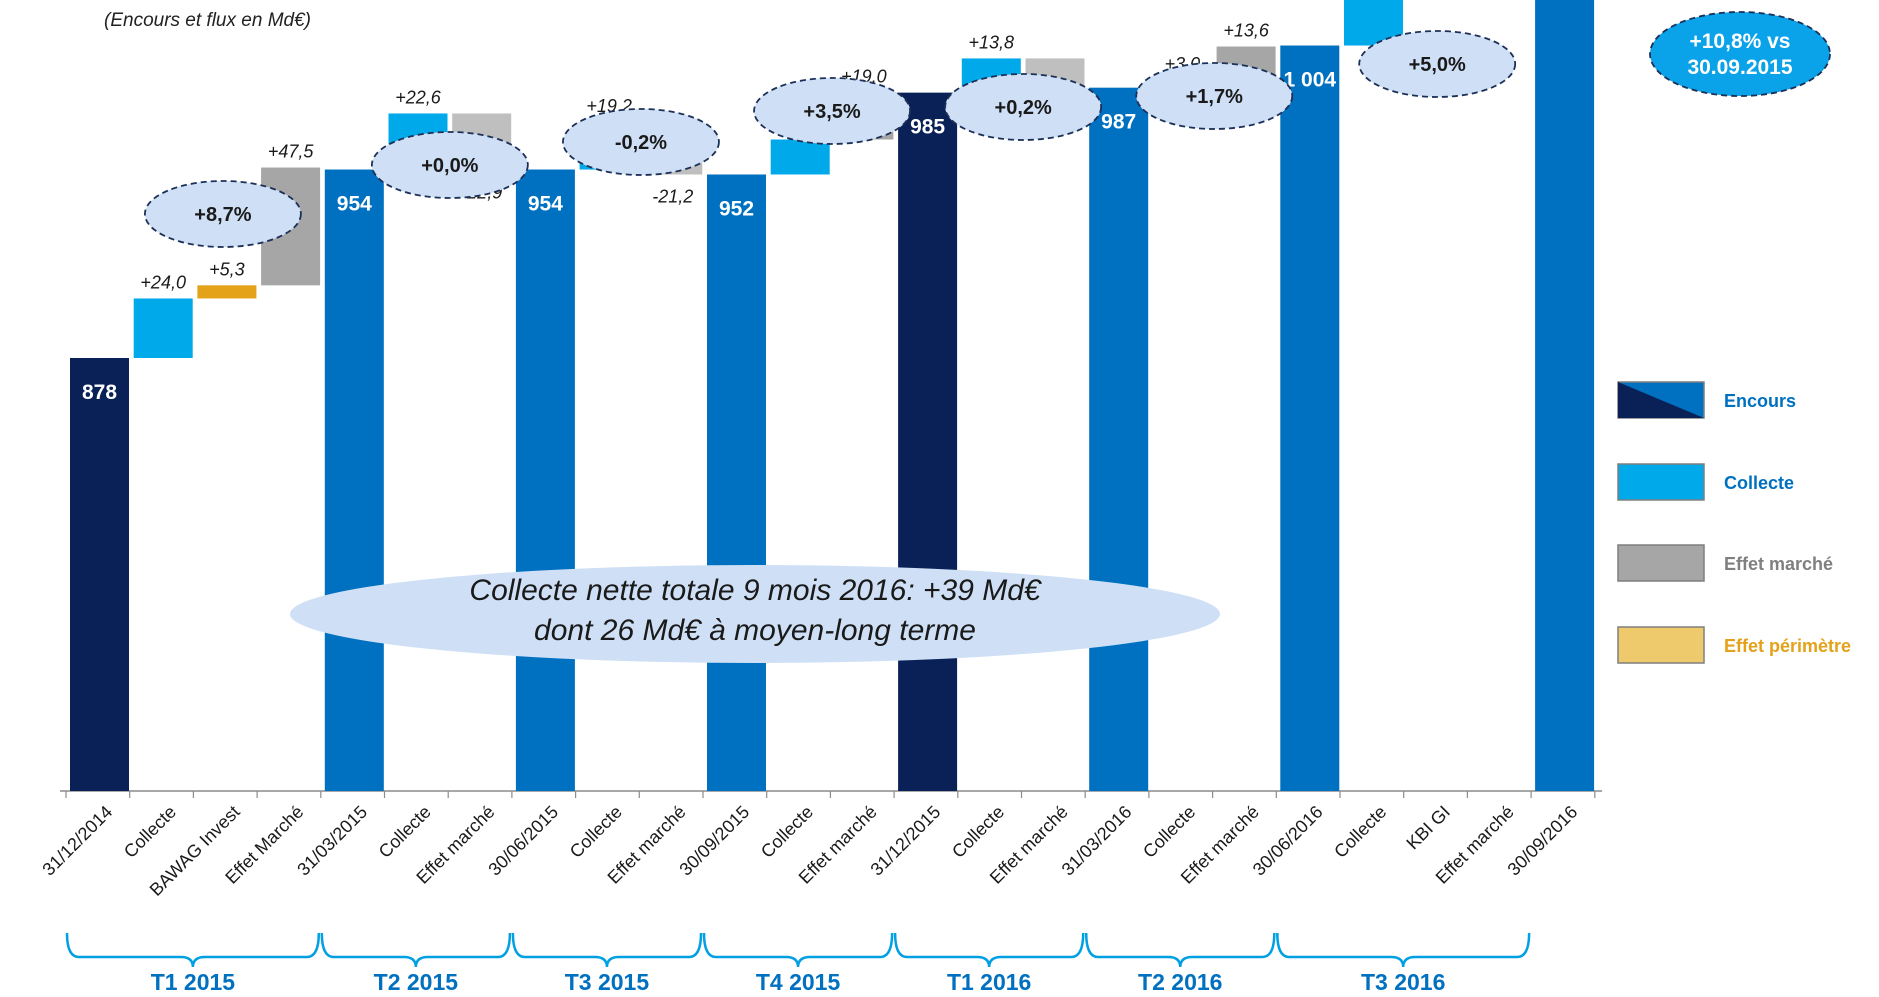 This screenshot has width=1879, height=997. I want to click on bar-value-label: 1 004, so click(1310, 80).